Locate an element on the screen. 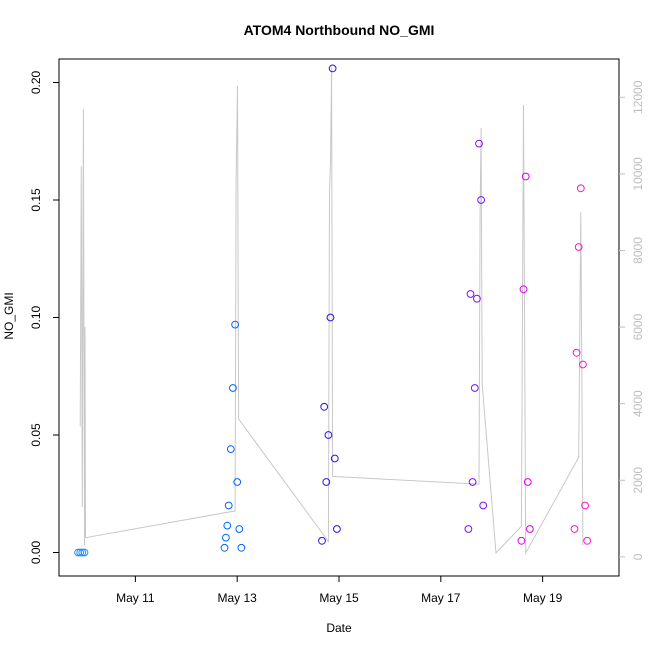  y2-tick-label: 12000 is located at coordinates (638, 97).